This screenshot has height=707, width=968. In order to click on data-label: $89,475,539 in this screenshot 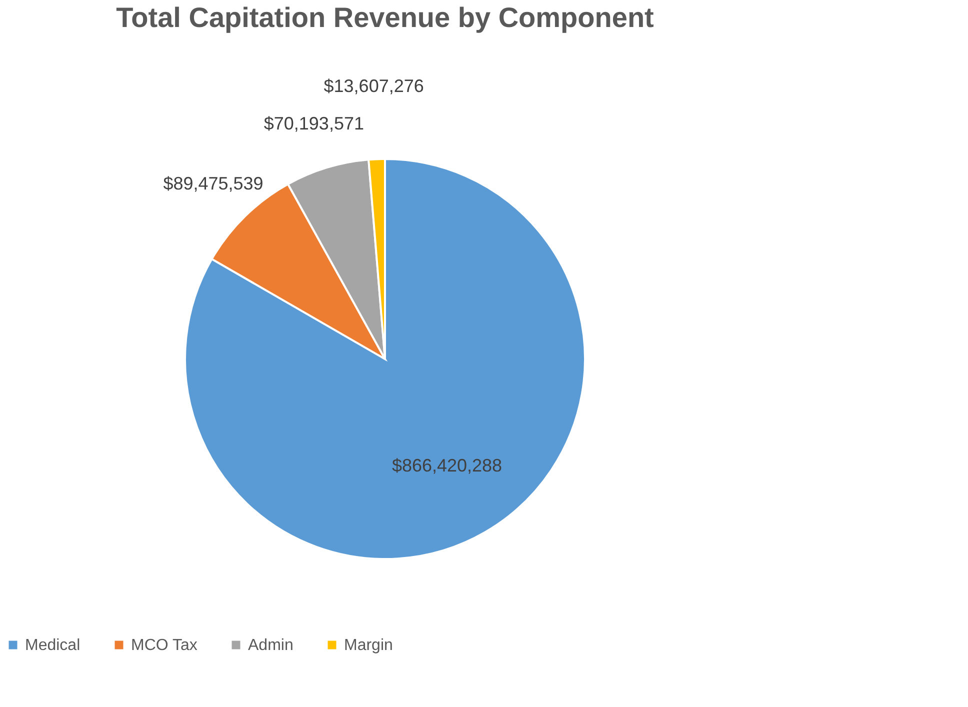, I will do `click(213, 183)`.